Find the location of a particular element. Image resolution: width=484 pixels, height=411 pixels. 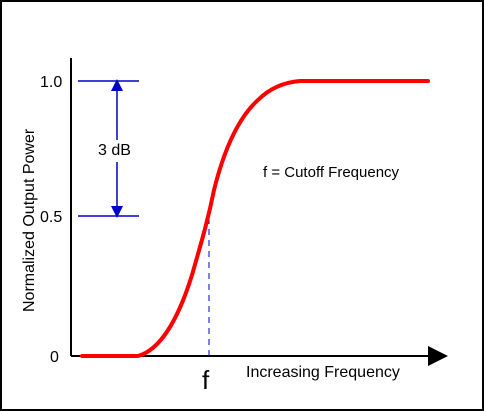

cutoff-marker: f is located at coordinates (206, 380).